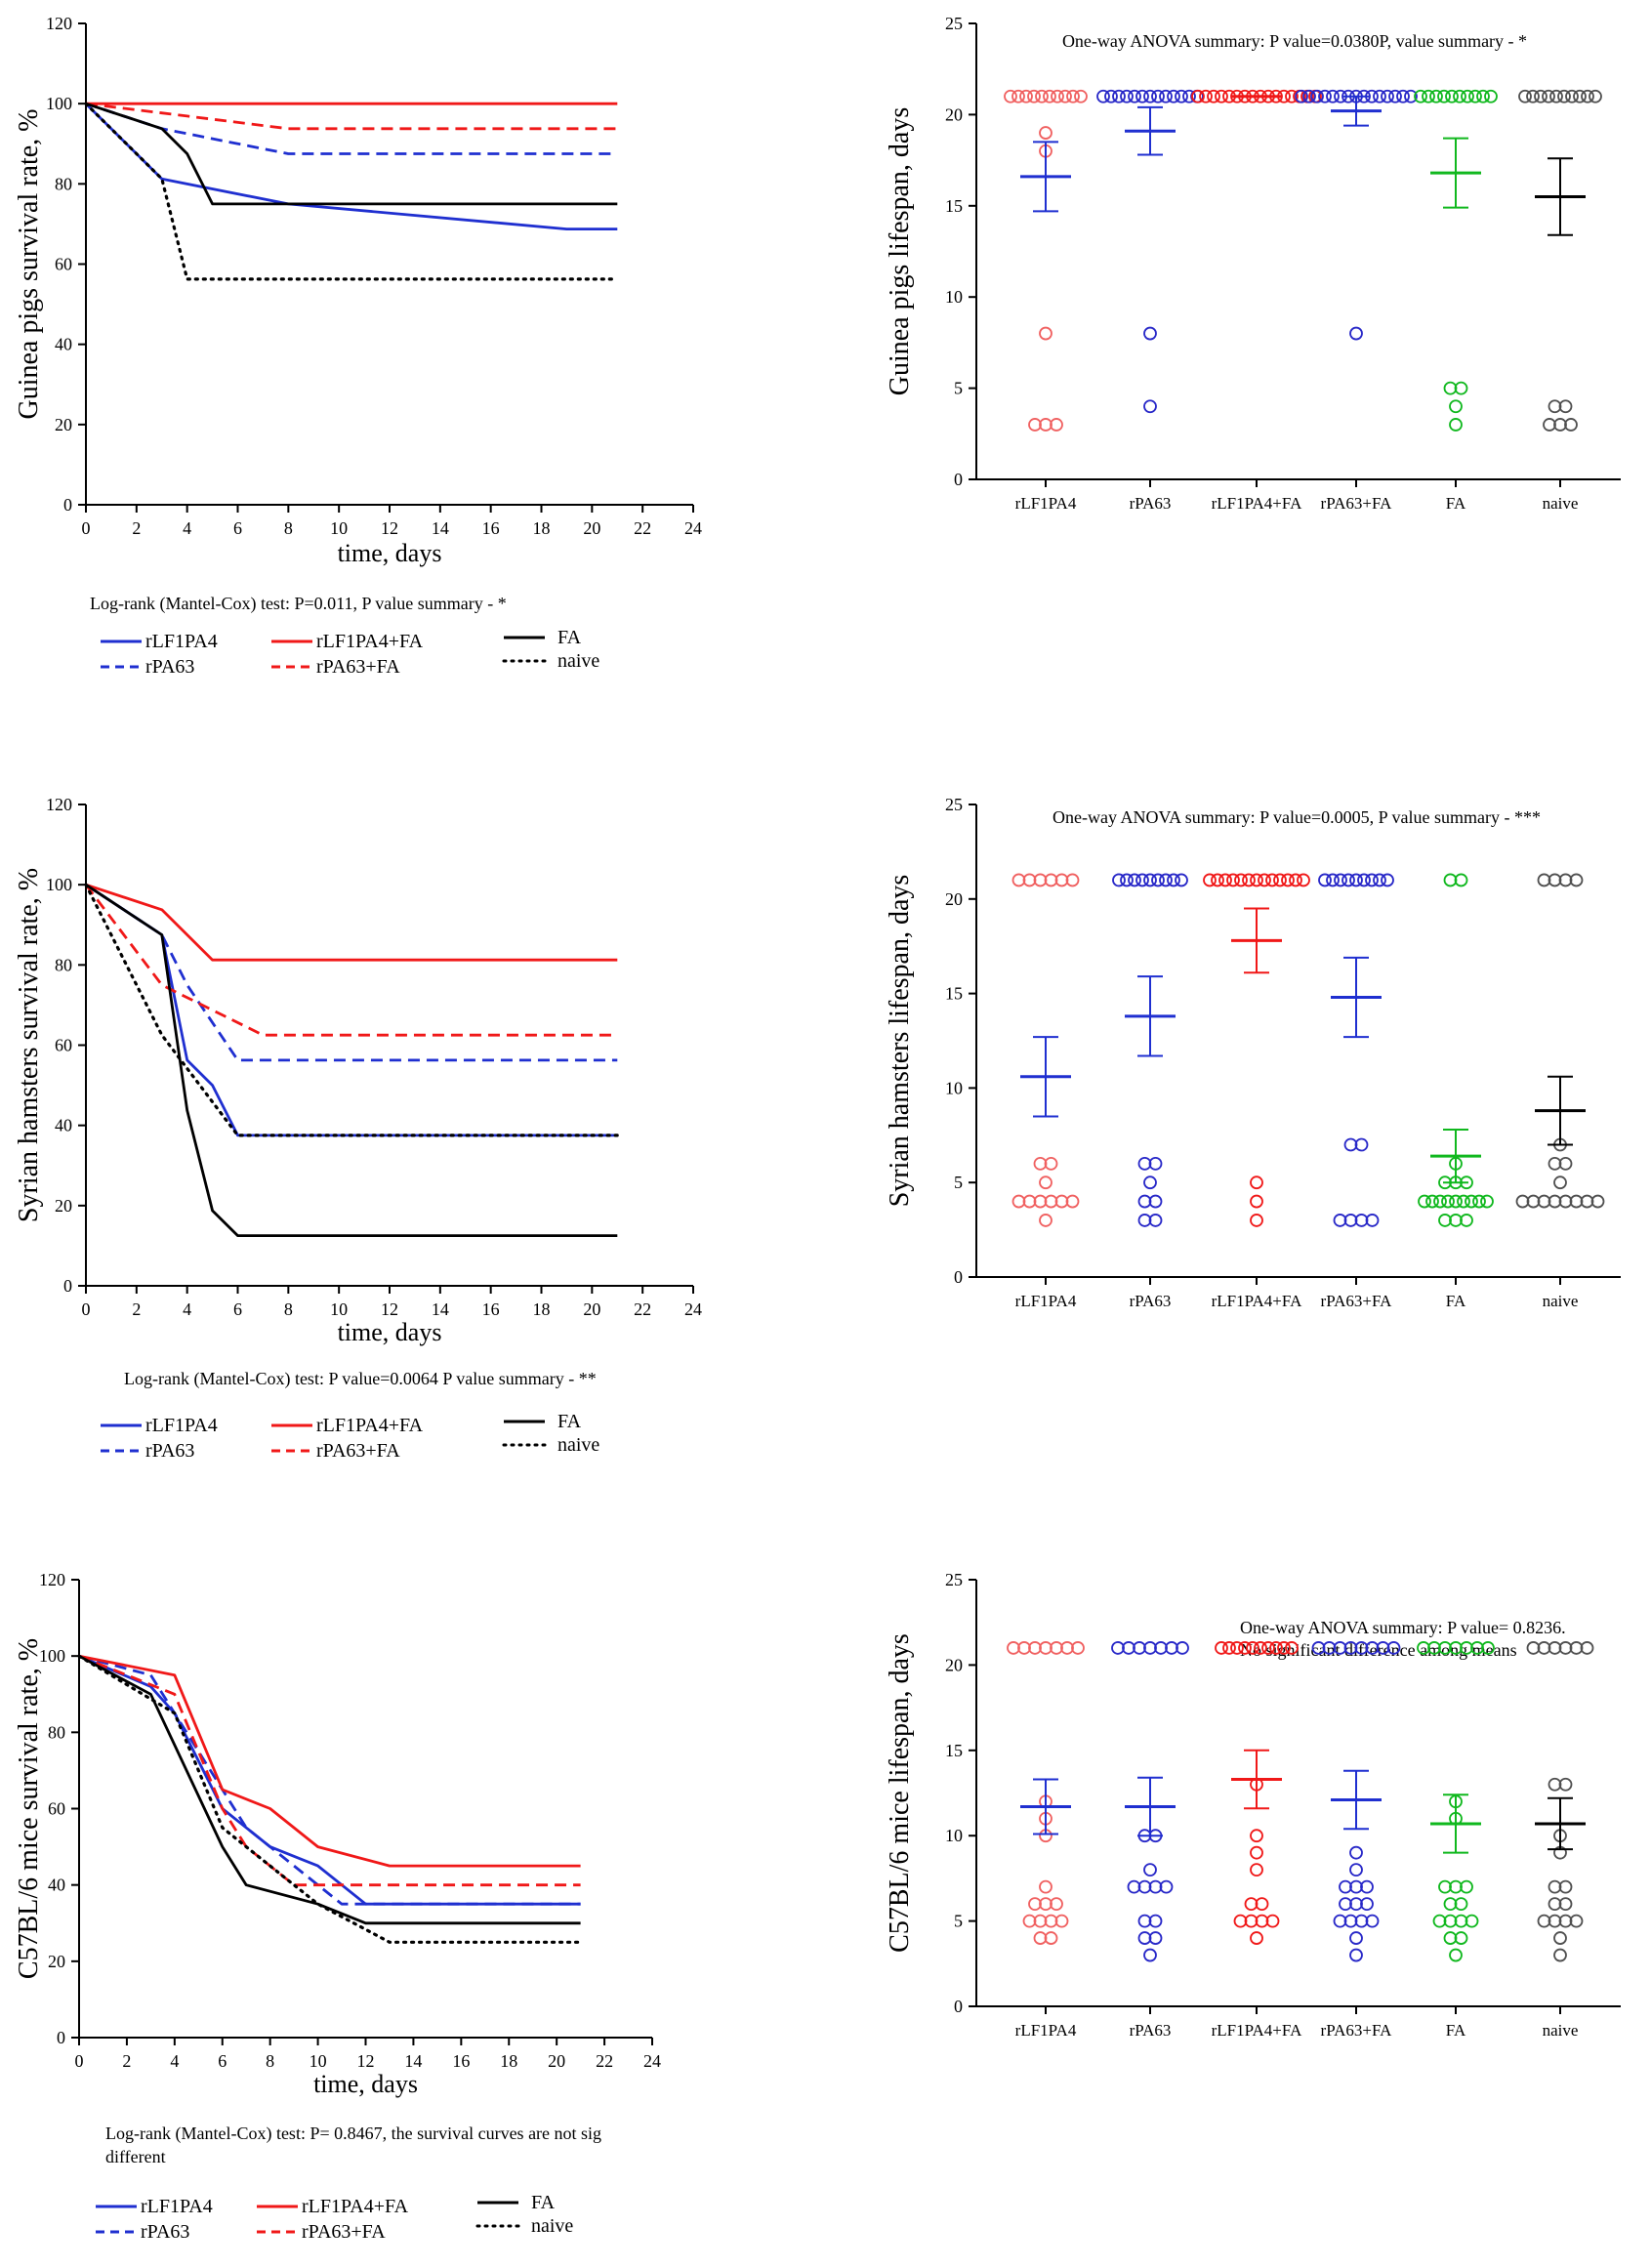  What do you see at coordinates (351, 1060) in the screenshot?
I see `series-line-FA` at bounding box center [351, 1060].